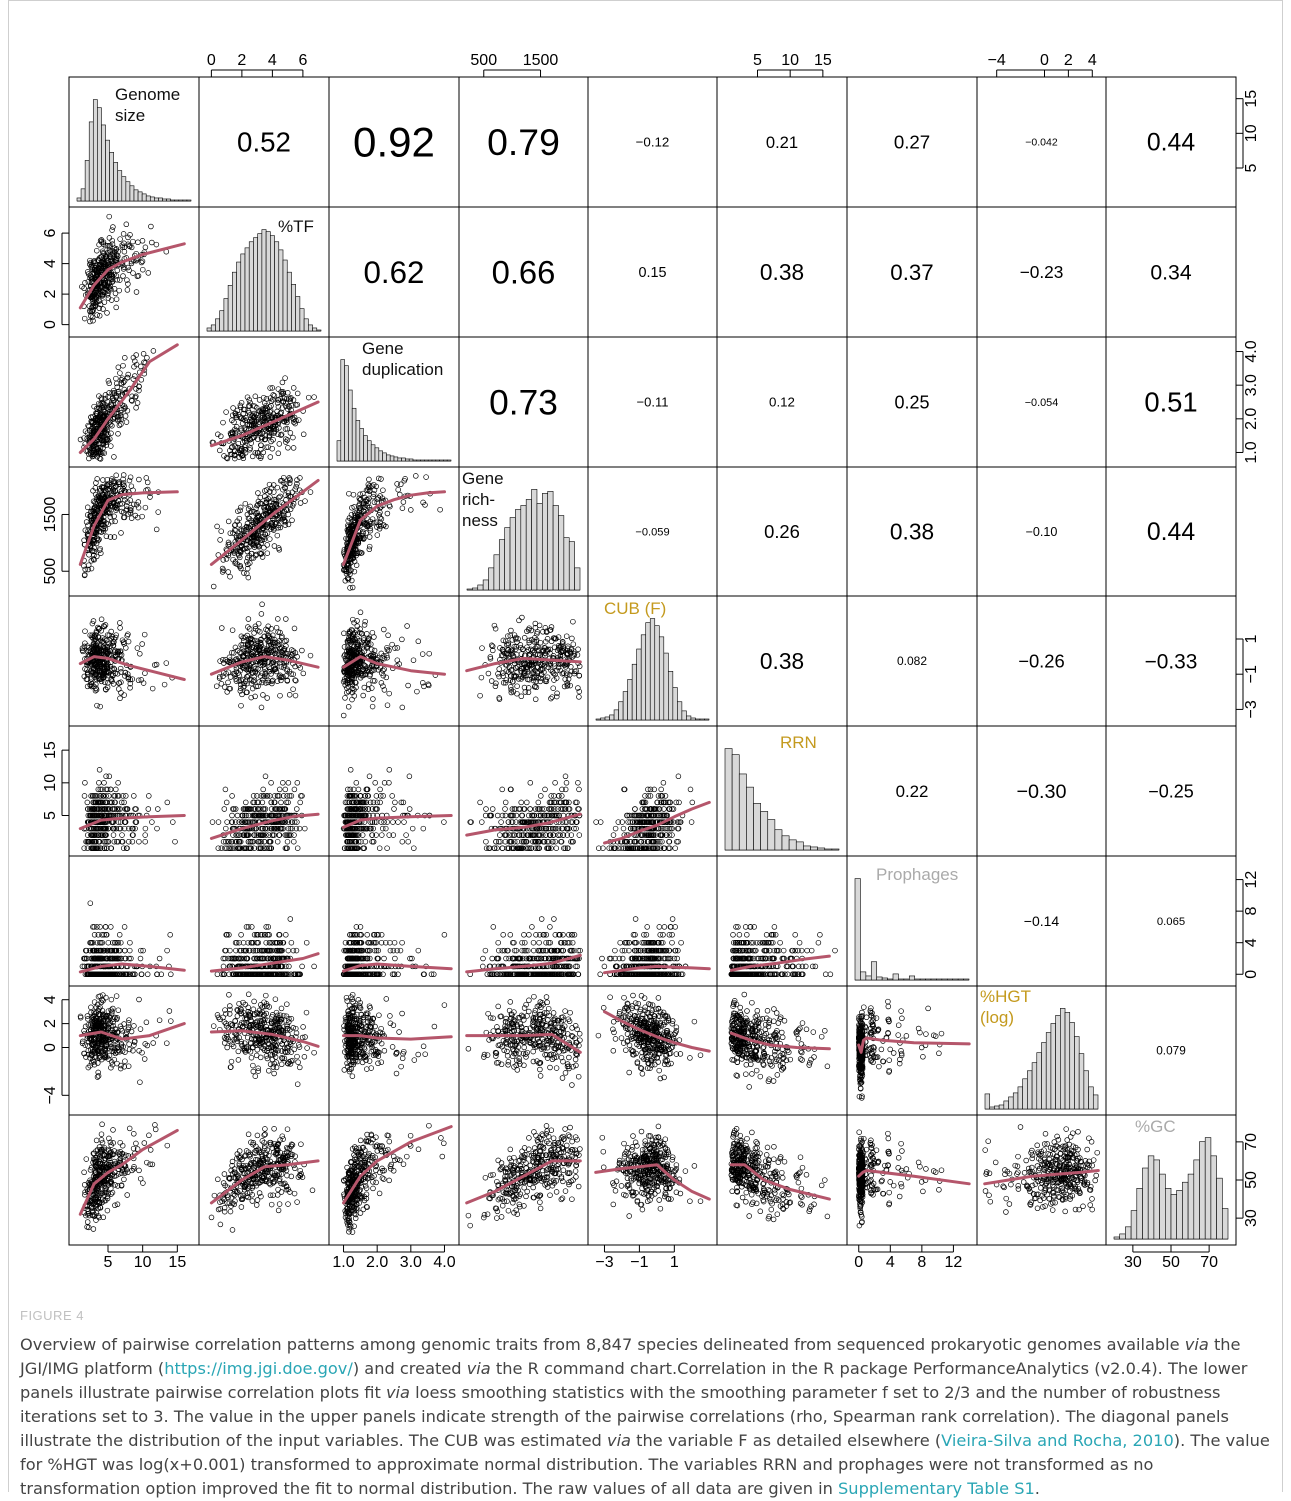  I want to click on correlation-value: −0.12, so click(653, 142).